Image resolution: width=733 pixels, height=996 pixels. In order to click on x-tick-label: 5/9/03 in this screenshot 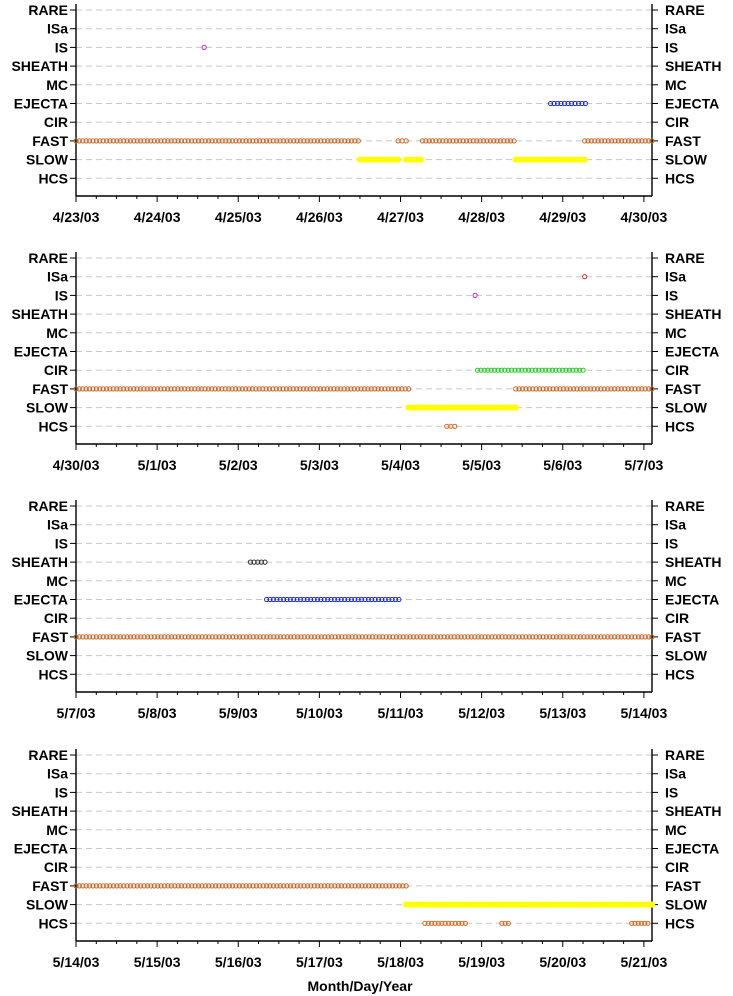, I will do `click(238, 713)`.